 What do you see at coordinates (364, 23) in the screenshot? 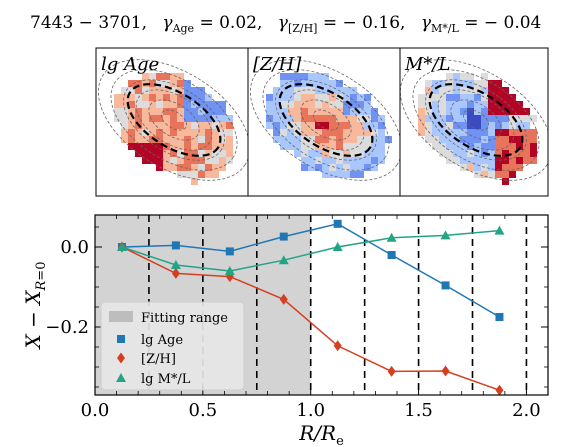
I see `title-gamma-zh: = − 0.16,` at bounding box center [364, 23].